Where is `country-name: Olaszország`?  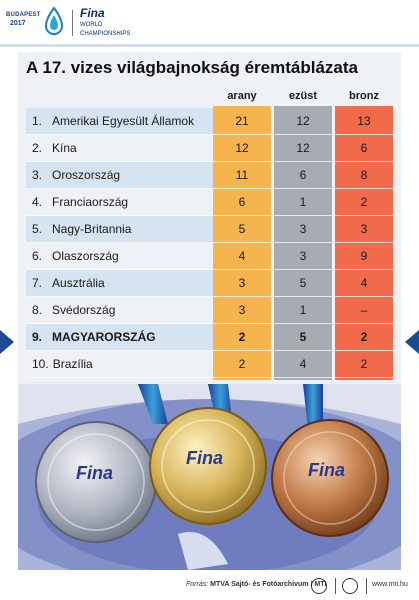
country-name: Olaszország is located at coordinates (85, 256).